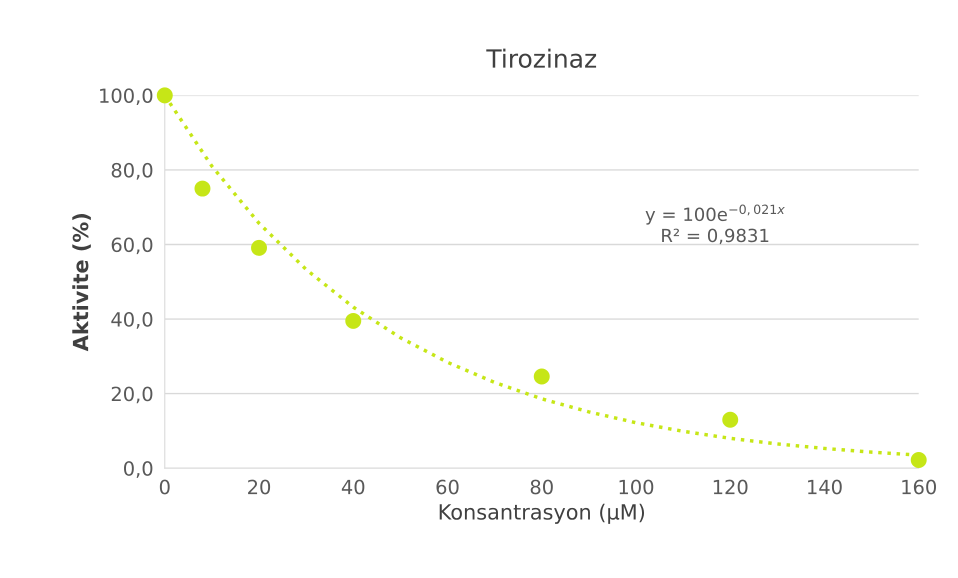 This screenshot has width=958, height=578. What do you see at coordinates (715, 214) in the screenshot?
I see `annotation: y = 100e$^{−0,021x}$` at bounding box center [715, 214].